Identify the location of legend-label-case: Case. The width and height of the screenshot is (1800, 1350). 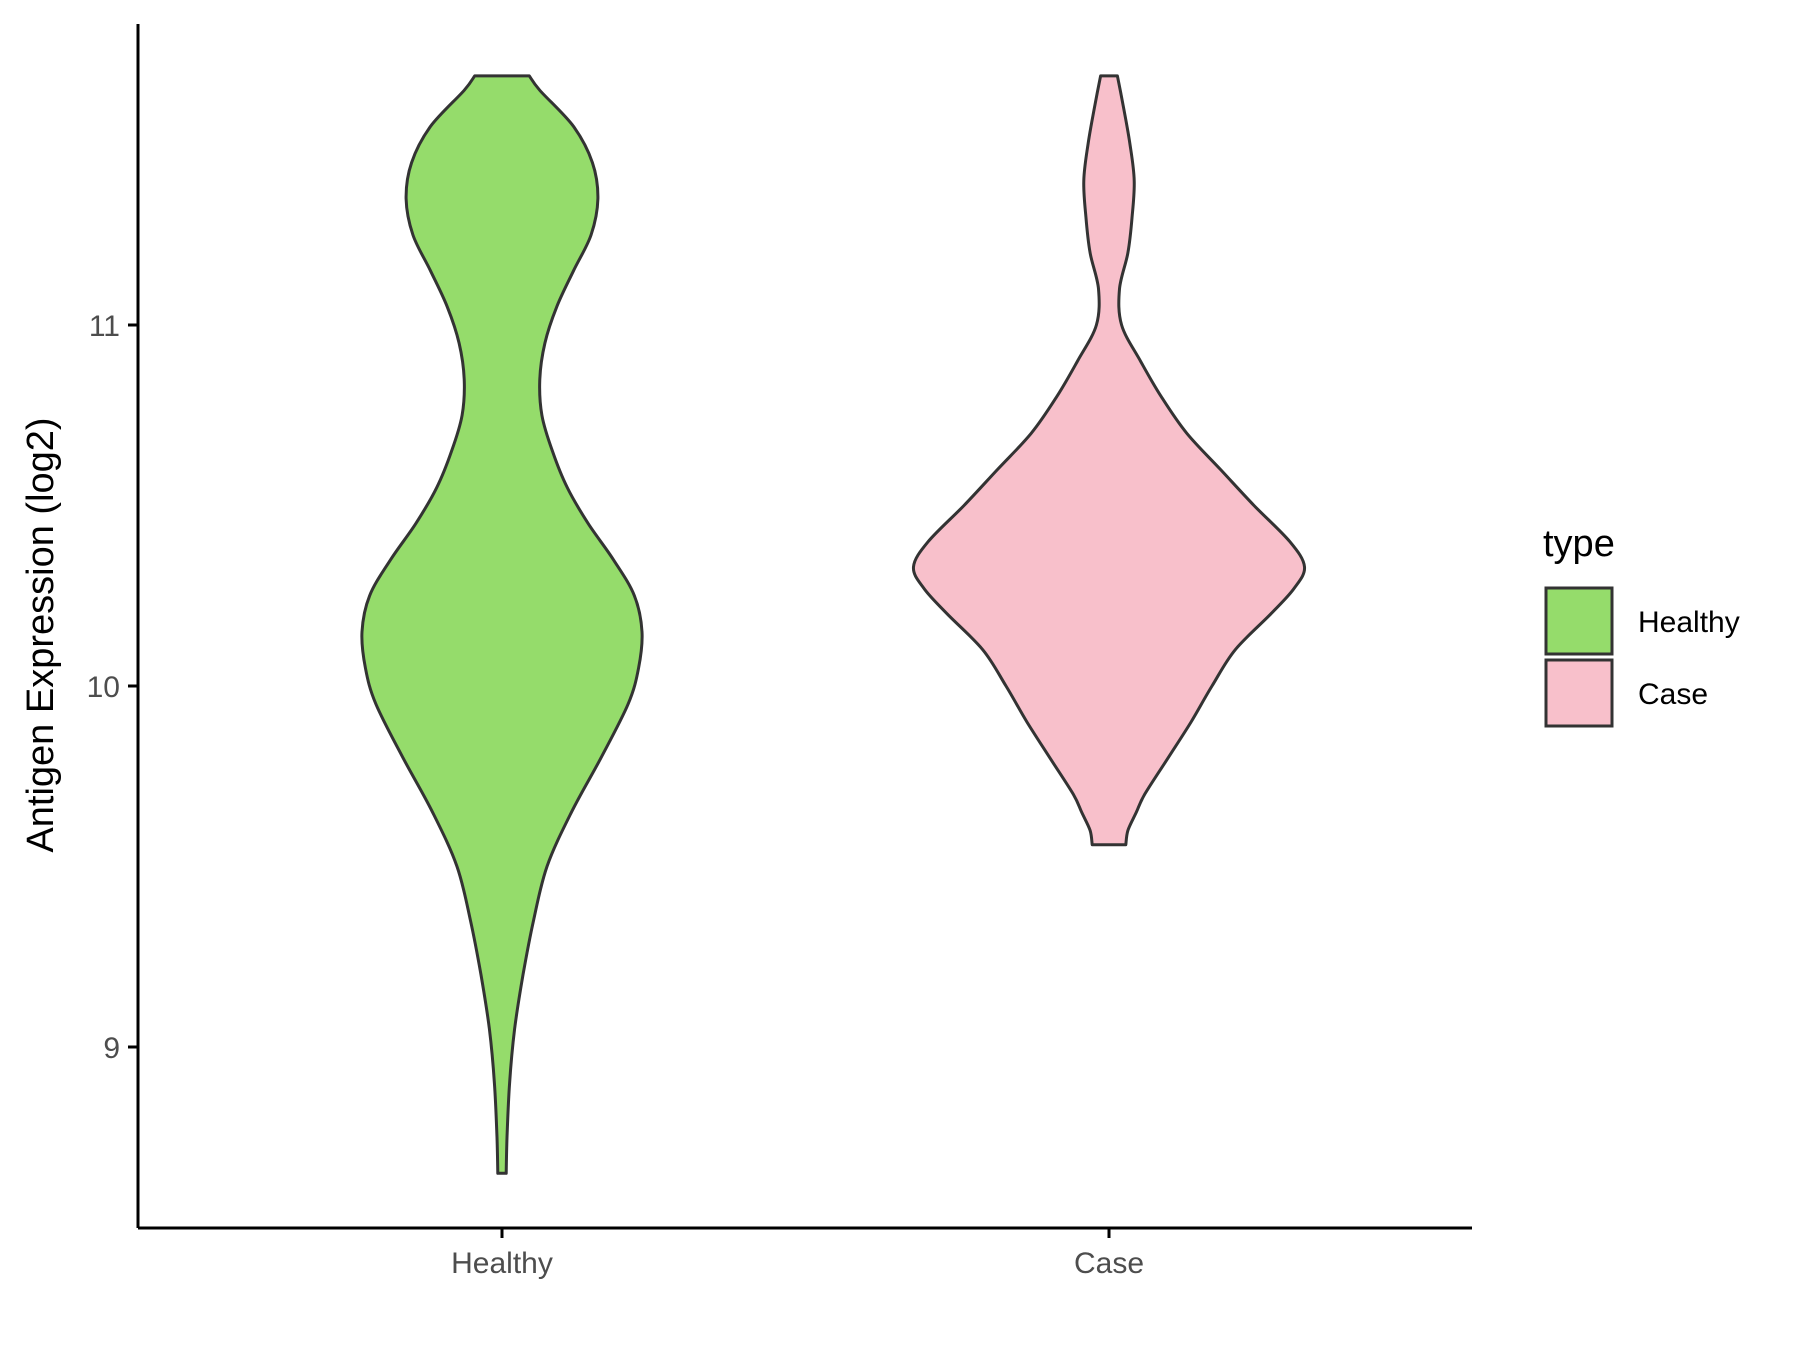
(1673, 694).